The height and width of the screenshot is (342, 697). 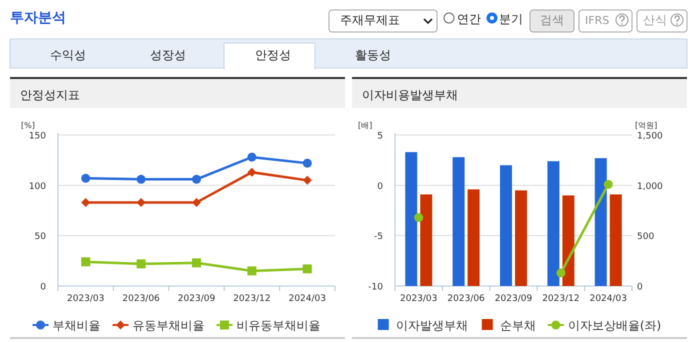 What do you see at coordinates (50, 95) in the screenshot?
I see `chart-title: 안정성지표` at bounding box center [50, 95].